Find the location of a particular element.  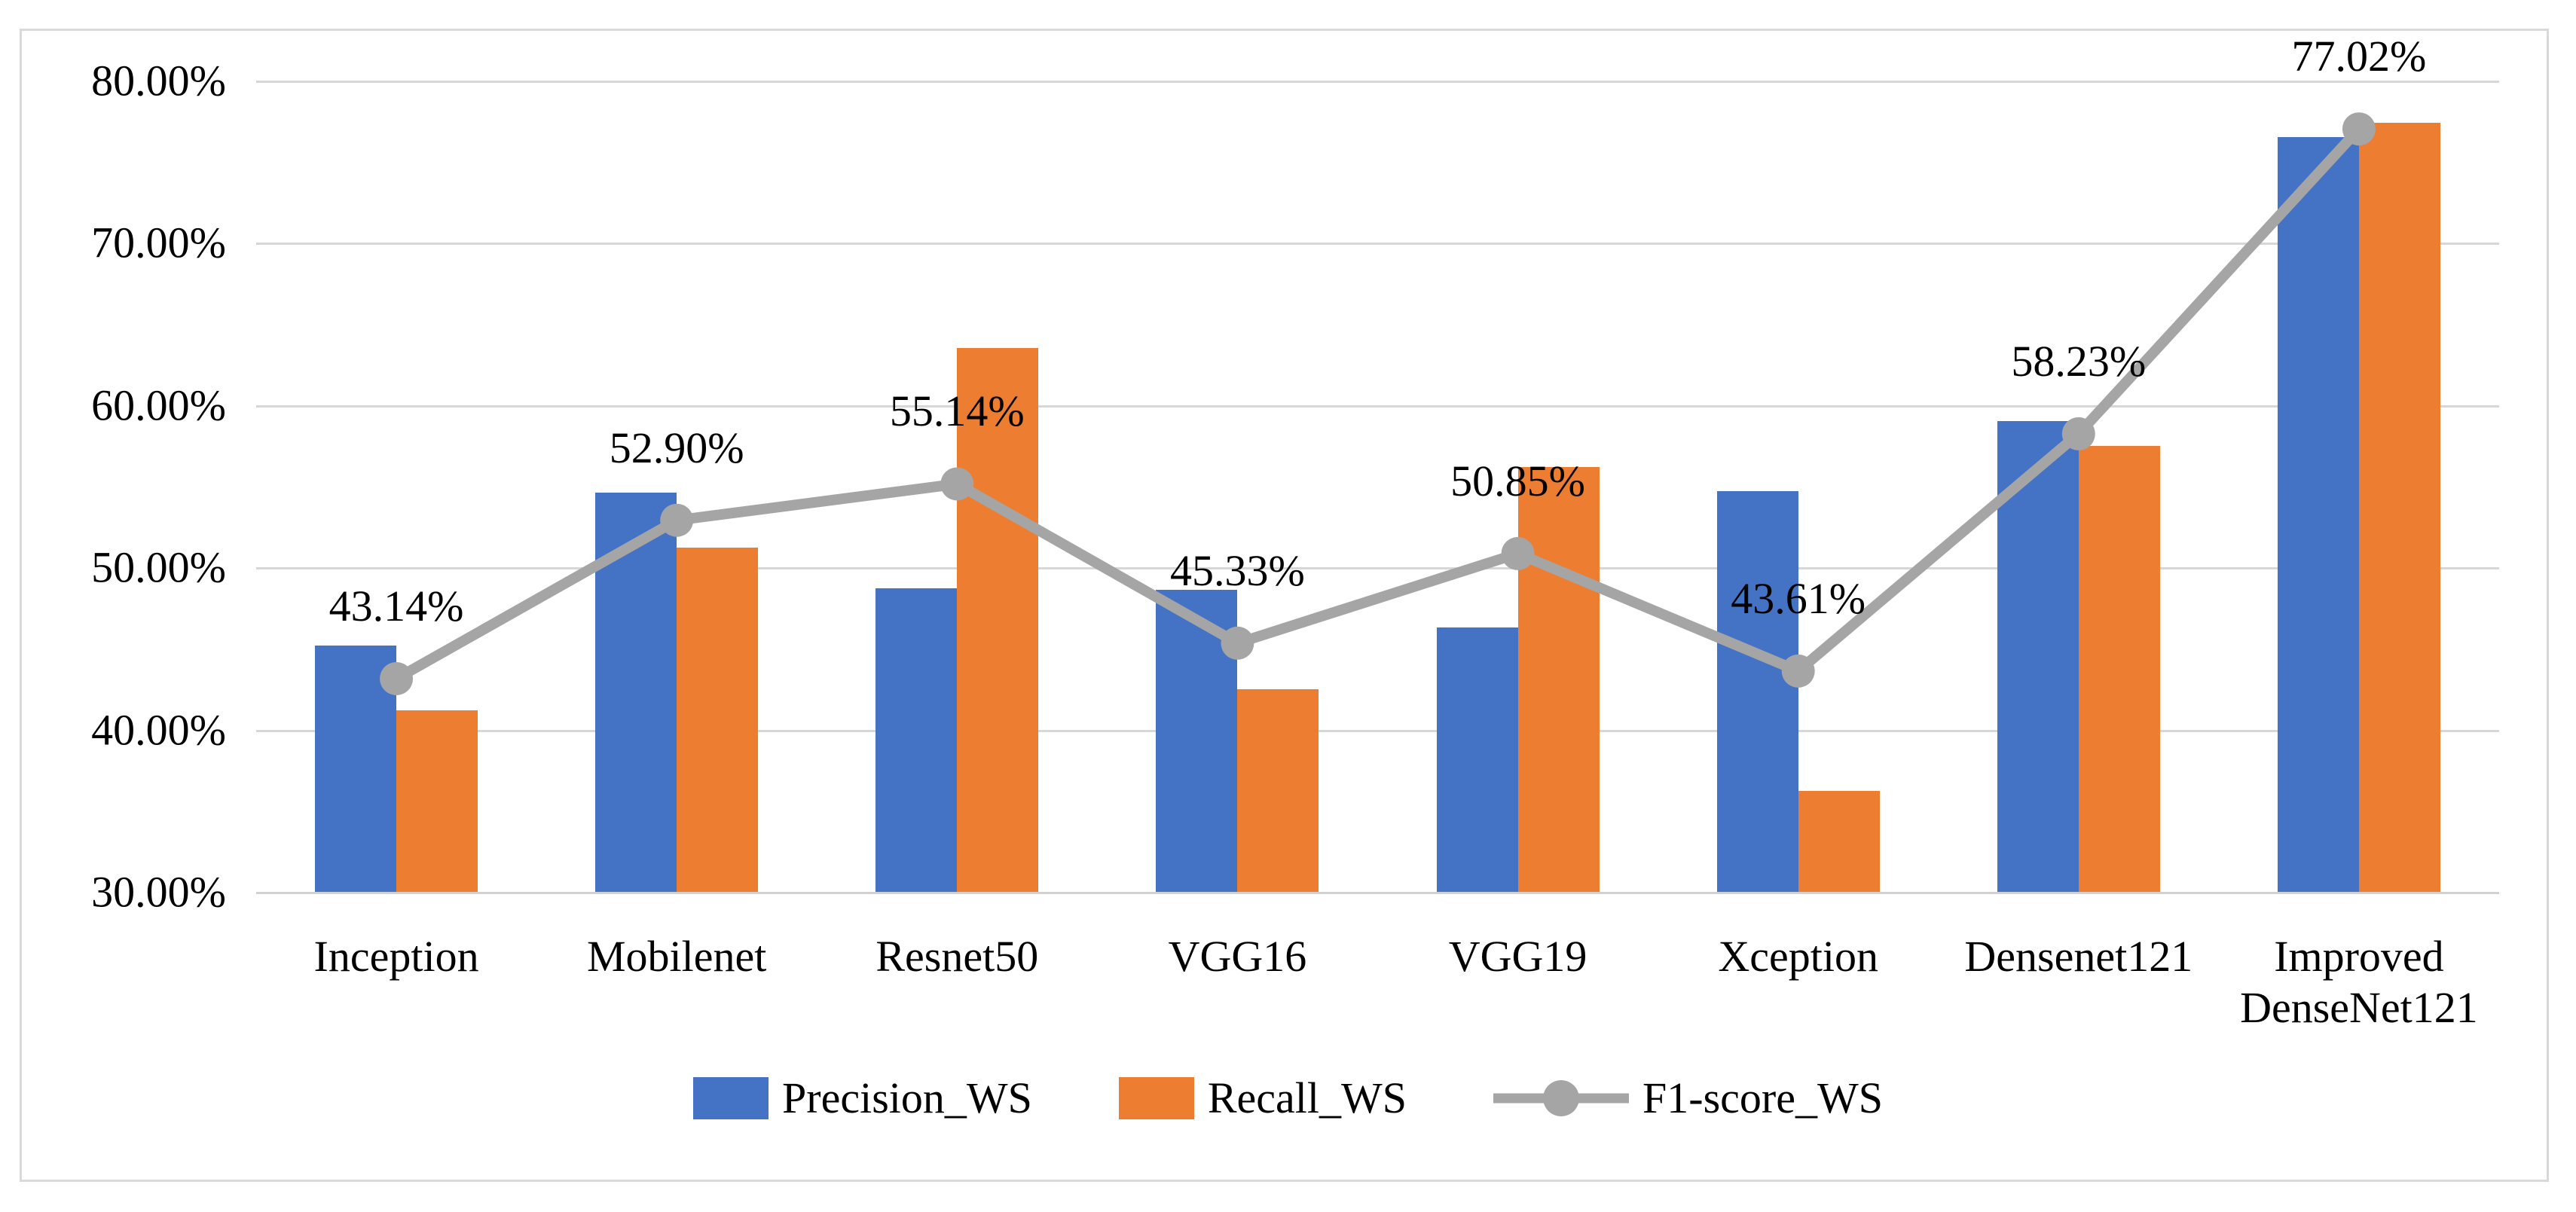

bar-recall-ws-densenet121 is located at coordinates (2119, 668).